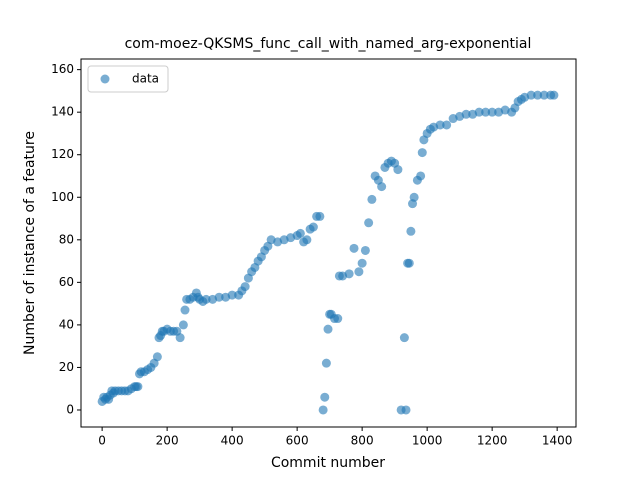 Image resolution: width=640 pixels, height=480 pixels. Describe the element at coordinates (102, 441) in the screenshot. I see `x-tick-label: 0` at that location.